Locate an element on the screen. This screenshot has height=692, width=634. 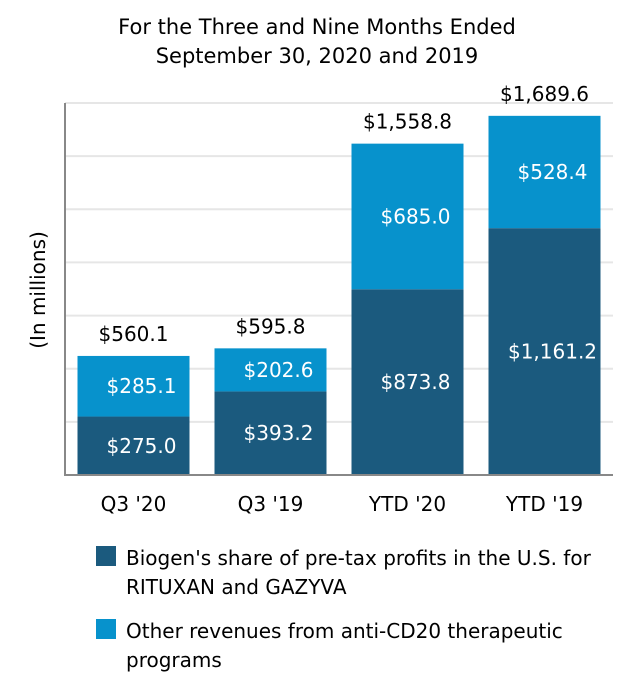
segment-value-label: $202.6 is located at coordinates (279, 370).